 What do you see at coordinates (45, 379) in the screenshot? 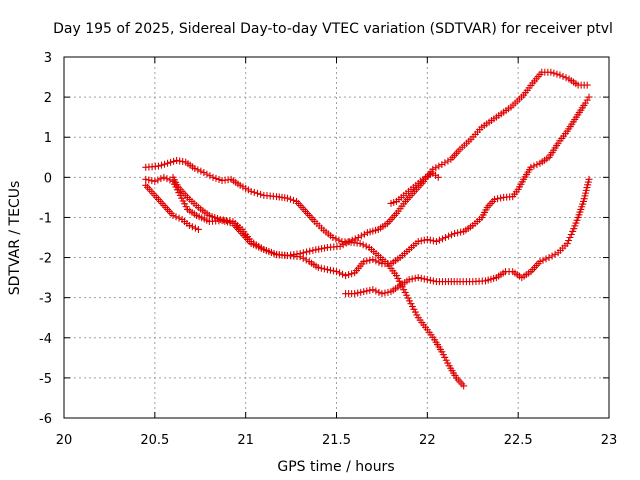
I see `y-tick-label: -5` at bounding box center [45, 379].